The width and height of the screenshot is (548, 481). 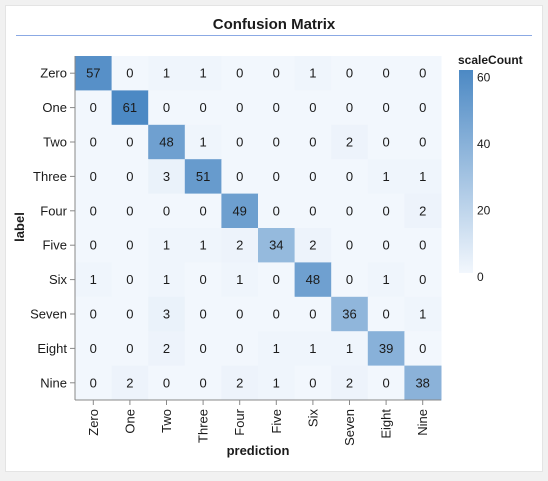 What do you see at coordinates (130, 107) in the screenshot?
I see `cell-value: 61` at bounding box center [130, 107].